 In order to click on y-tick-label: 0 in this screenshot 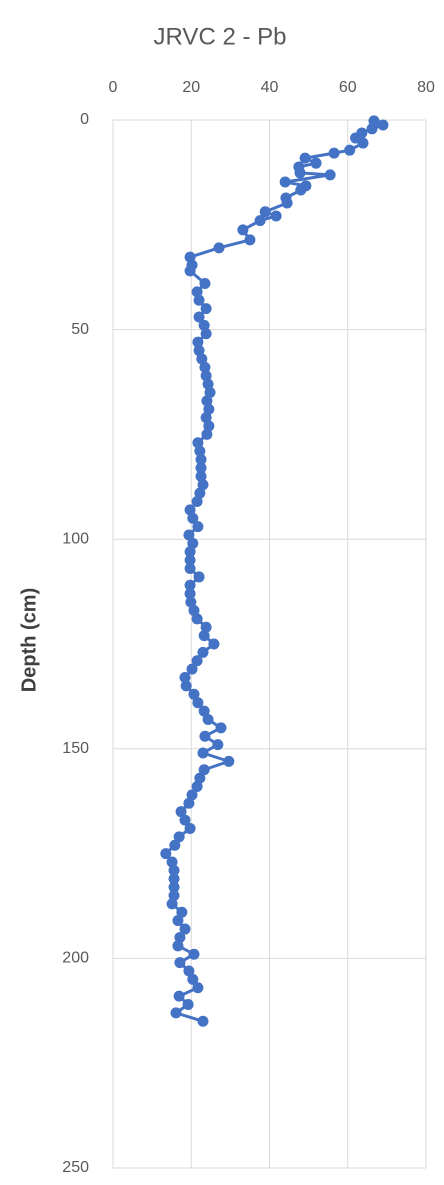, I will do `click(84, 119)`.